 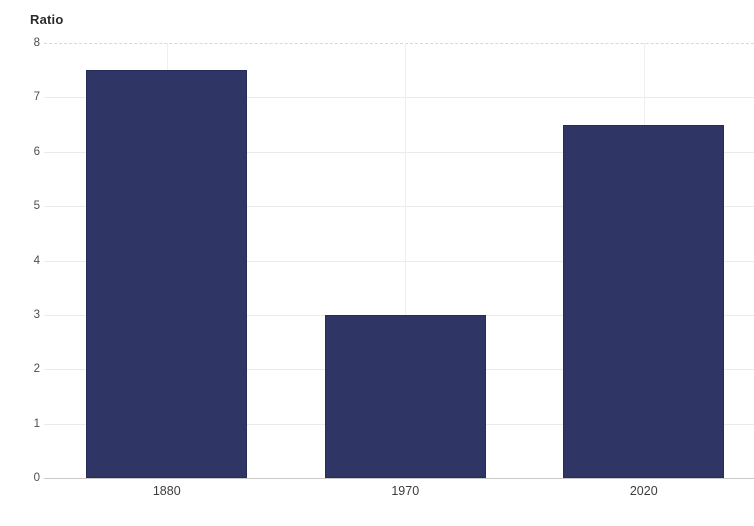 What do you see at coordinates (405, 491) in the screenshot?
I see `x-category-label: 1970` at bounding box center [405, 491].